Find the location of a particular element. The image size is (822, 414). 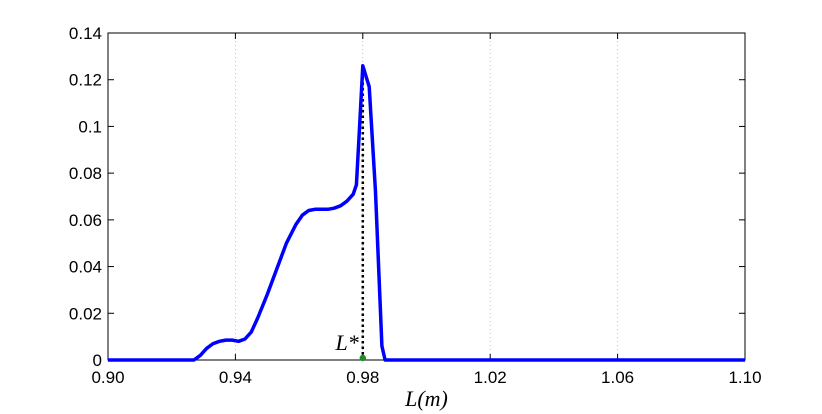

annotation-marker is located at coordinates (362, 358).